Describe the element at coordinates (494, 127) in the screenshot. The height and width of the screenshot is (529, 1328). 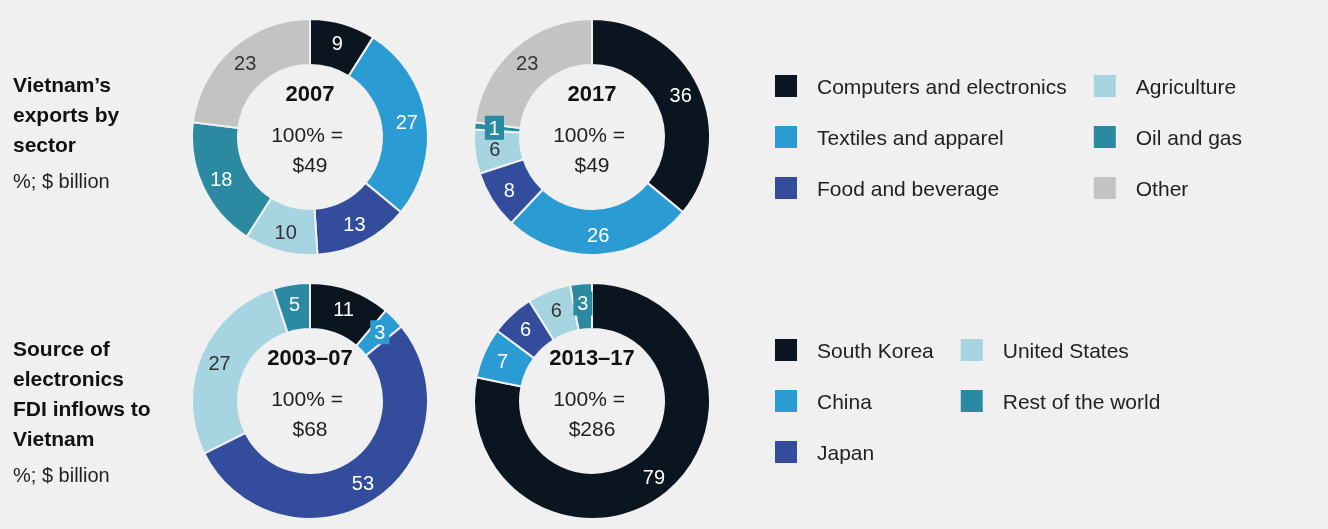
I see `data-label: 1` at that location.